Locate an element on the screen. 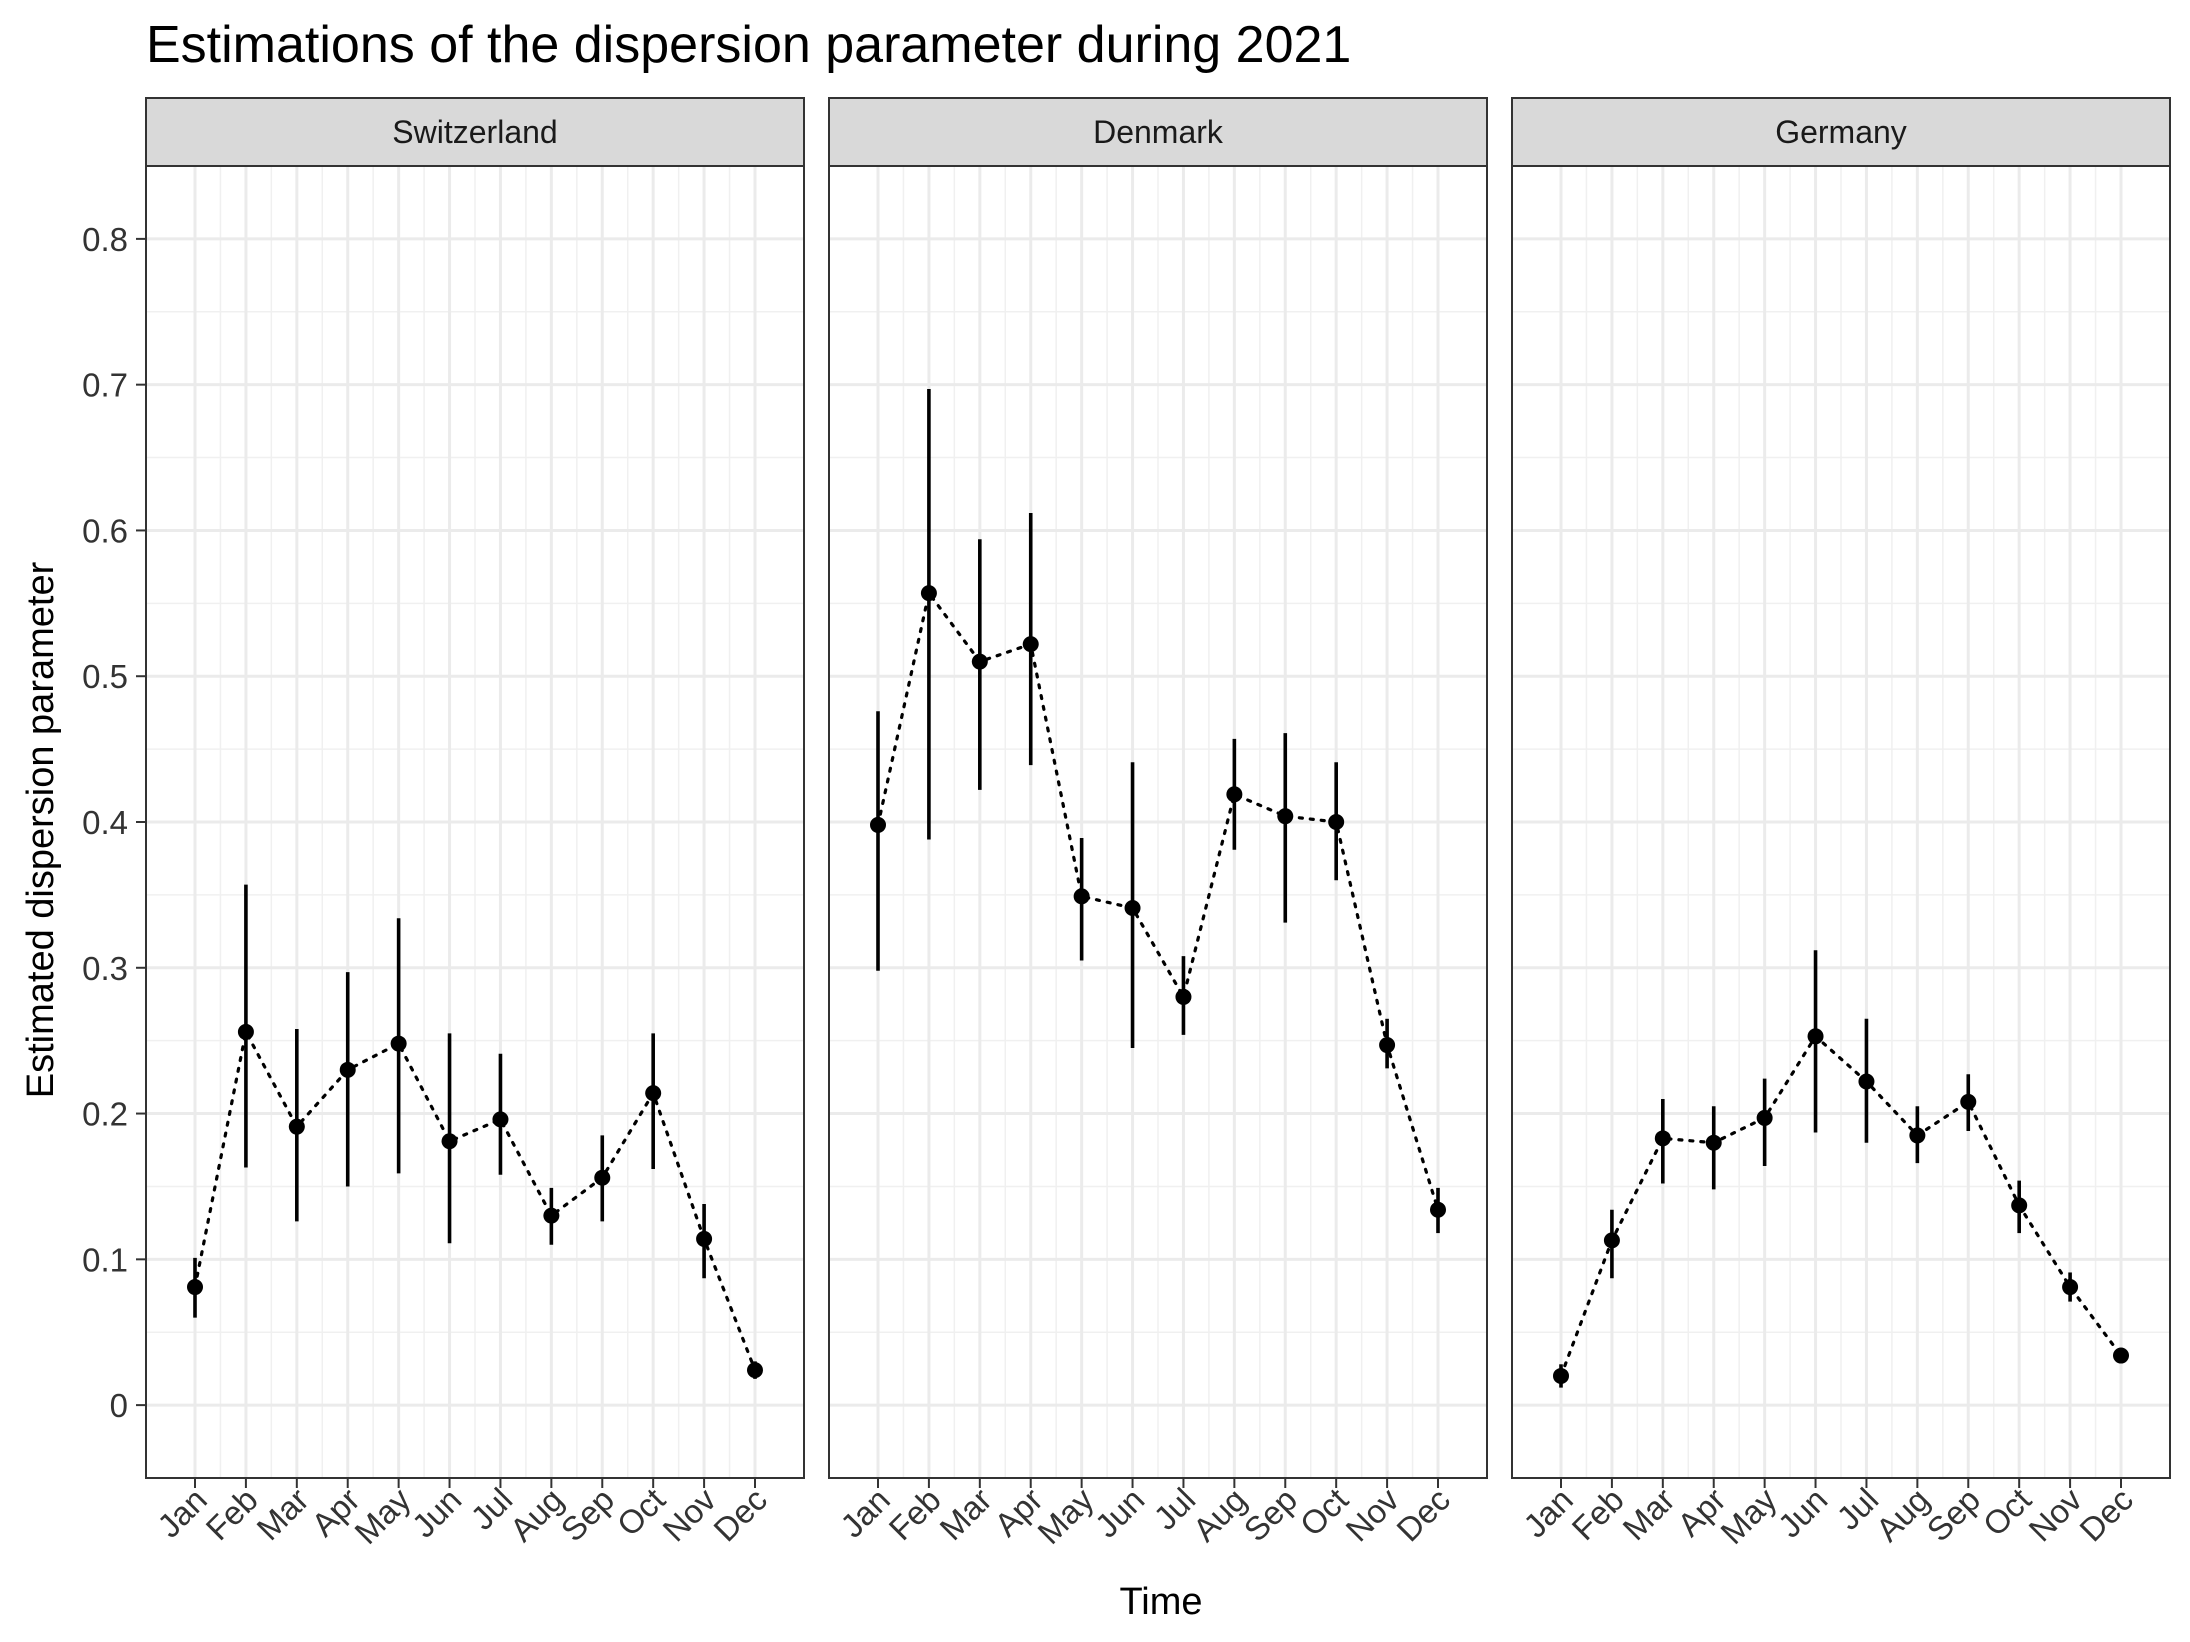 The width and height of the screenshot is (2190, 1642). y-tick-label: 0.1 is located at coordinates (105, 1259).